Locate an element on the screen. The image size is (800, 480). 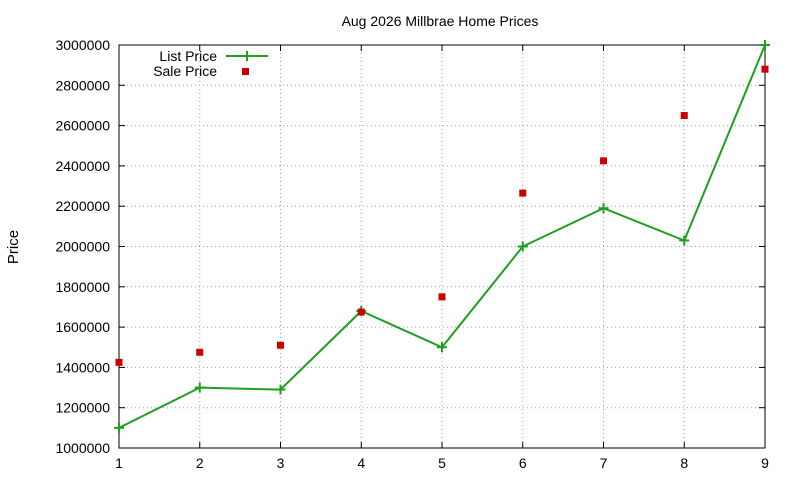
x-tick-label: 8 is located at coordinates (684, 463).